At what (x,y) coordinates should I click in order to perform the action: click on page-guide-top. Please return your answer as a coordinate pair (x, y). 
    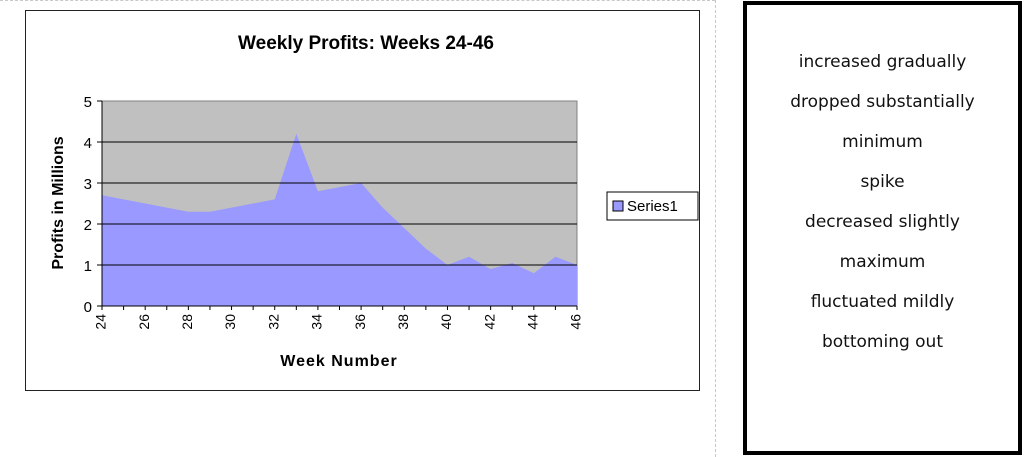
    Looking at the image, I should click on (357, 0).